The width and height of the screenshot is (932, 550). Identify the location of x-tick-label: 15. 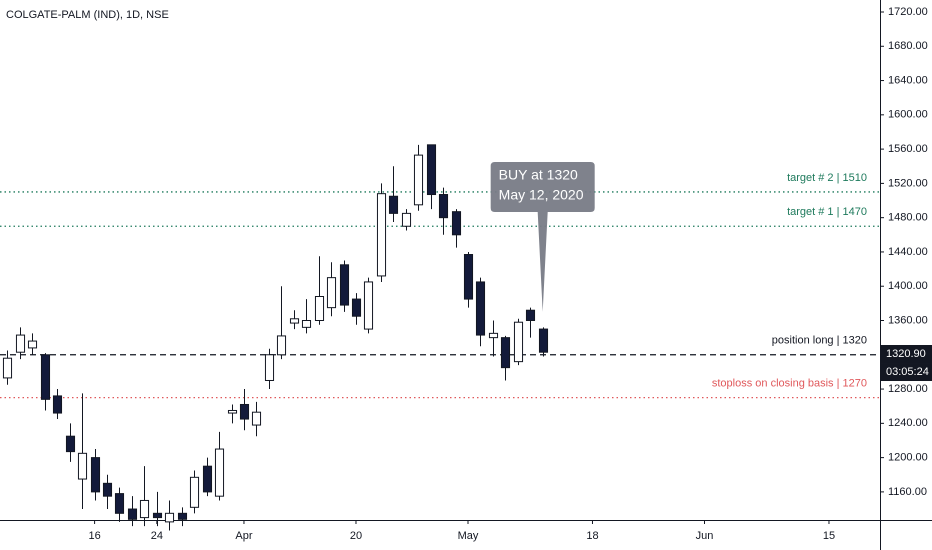
(829, 536).